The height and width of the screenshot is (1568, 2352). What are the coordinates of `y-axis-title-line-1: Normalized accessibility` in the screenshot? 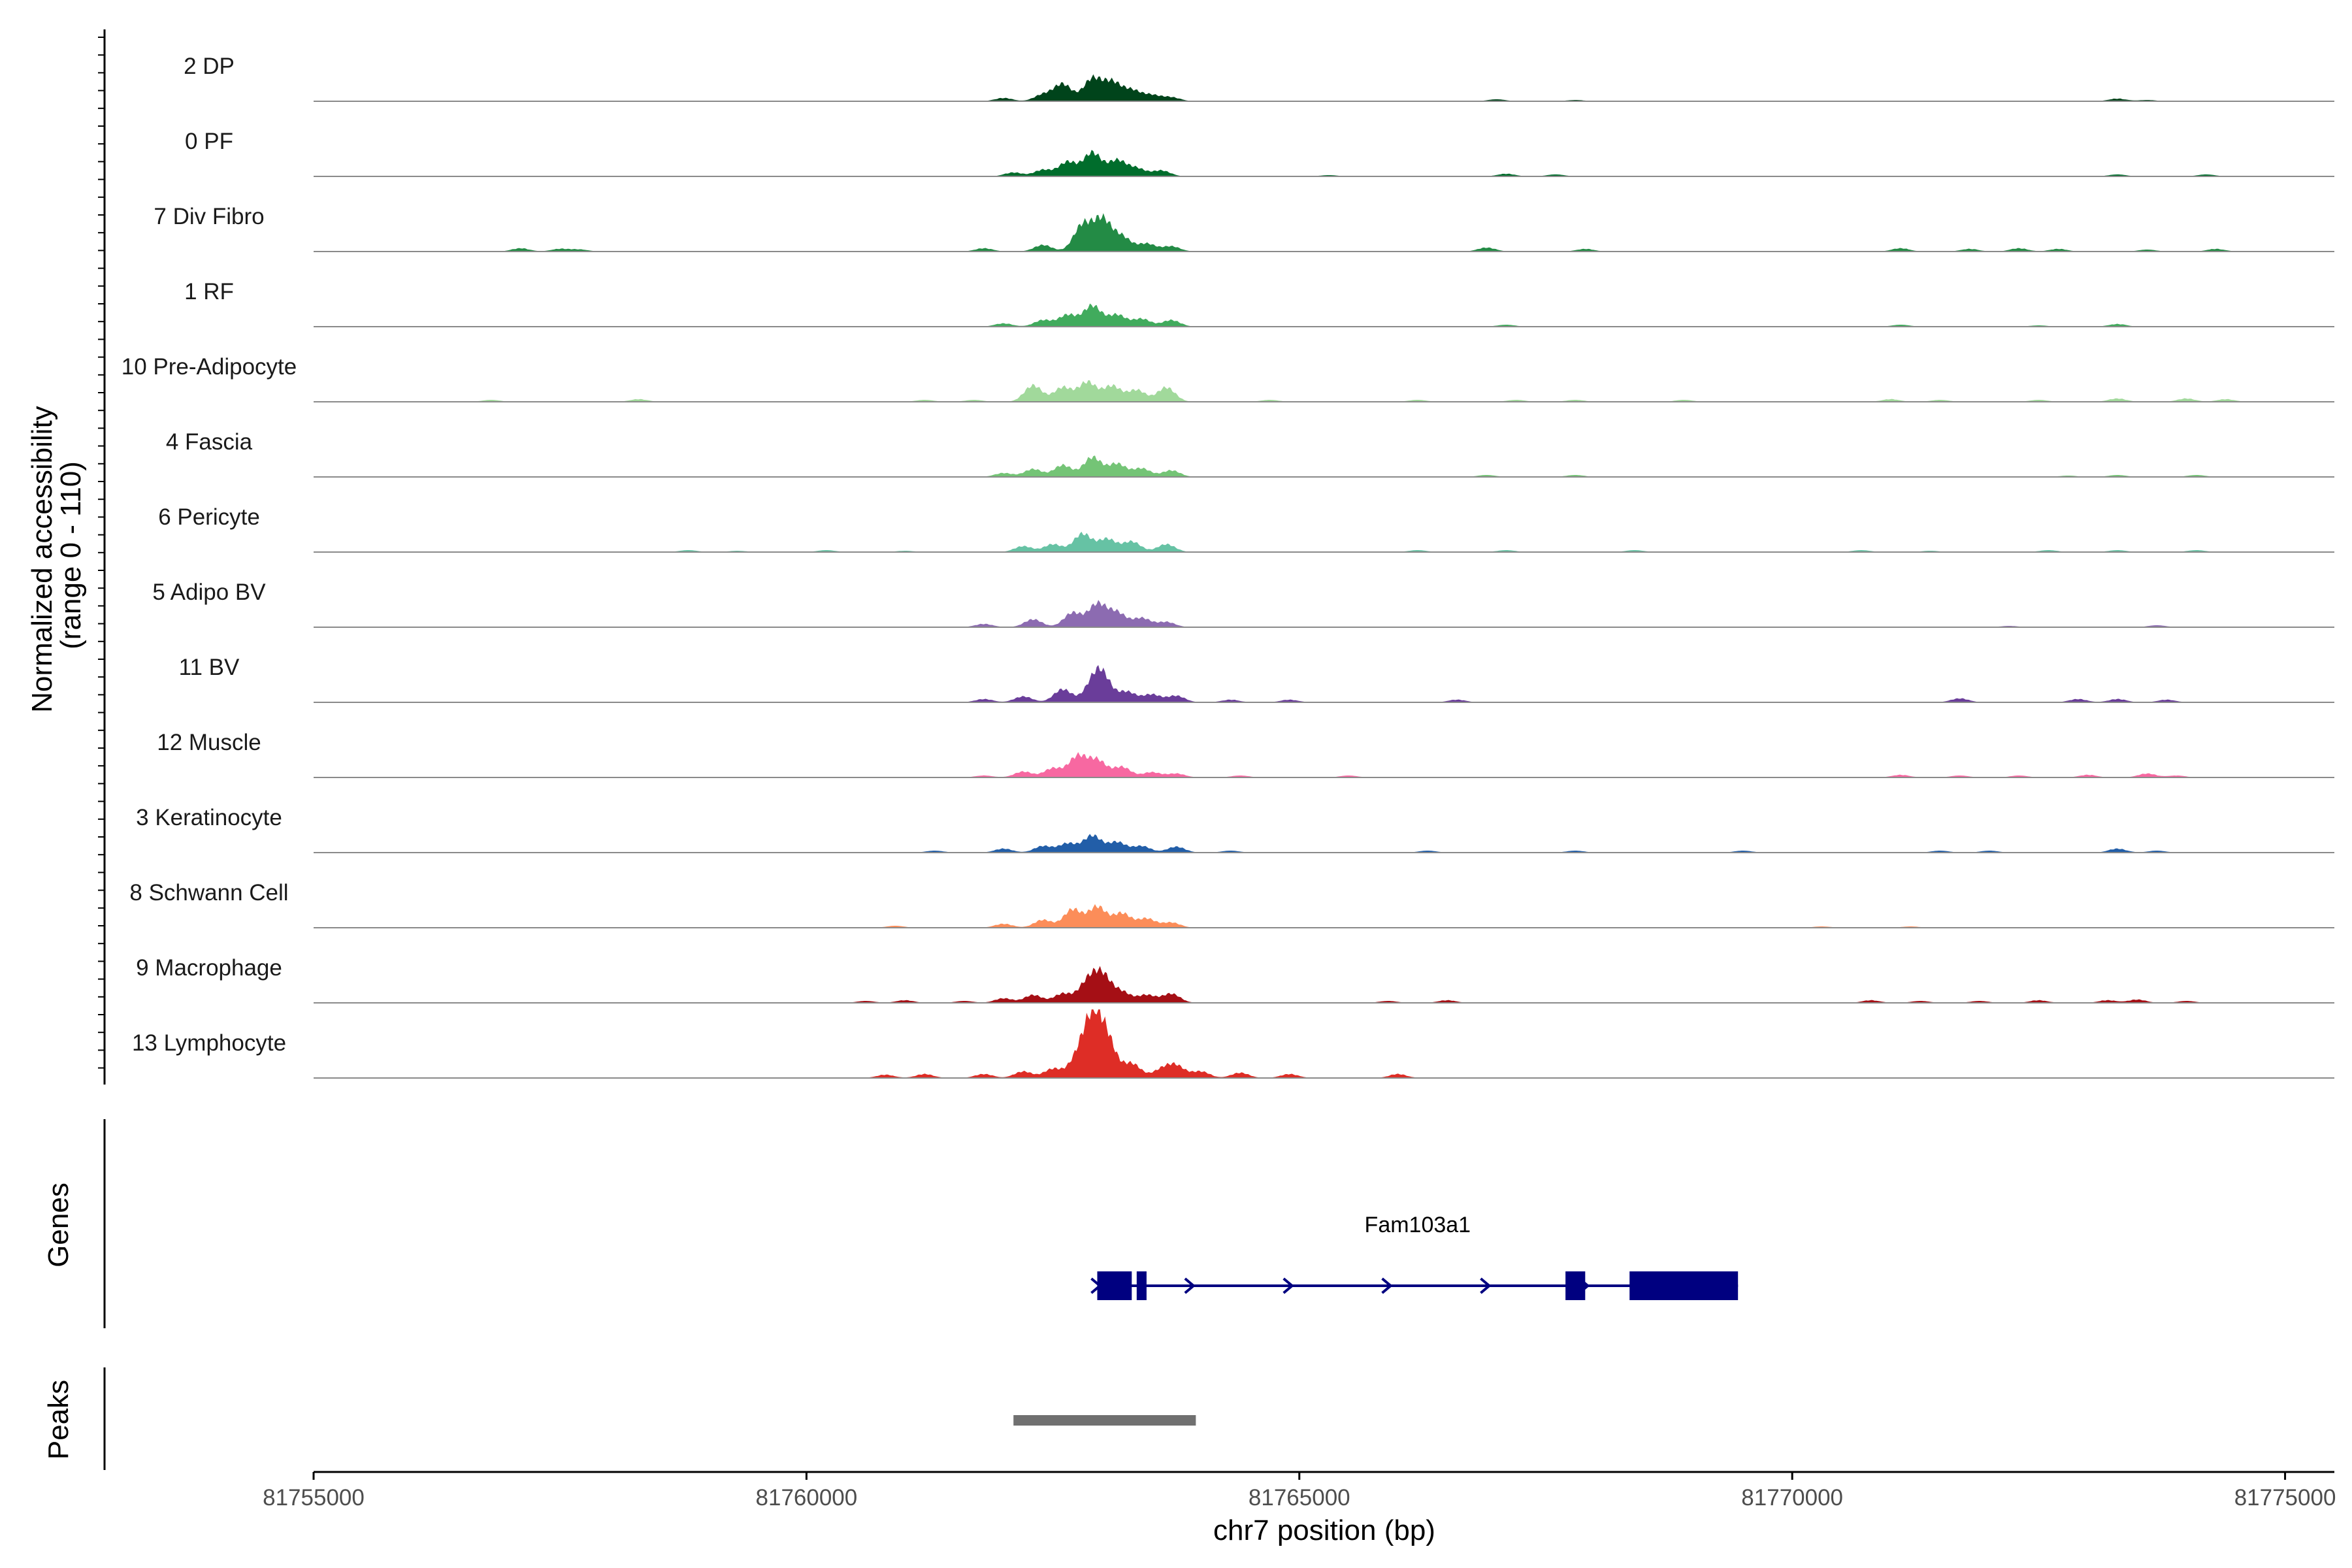 It's located at (42, 559).